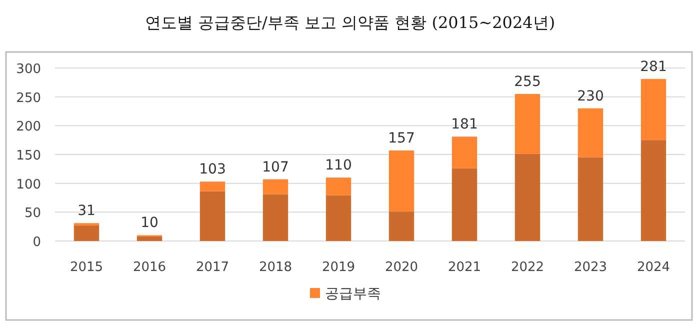 This screenshot has height=327, width=700. Describe the element at coordinates (464, 124) in the screenshot. I see `total-label: 181` at that location.